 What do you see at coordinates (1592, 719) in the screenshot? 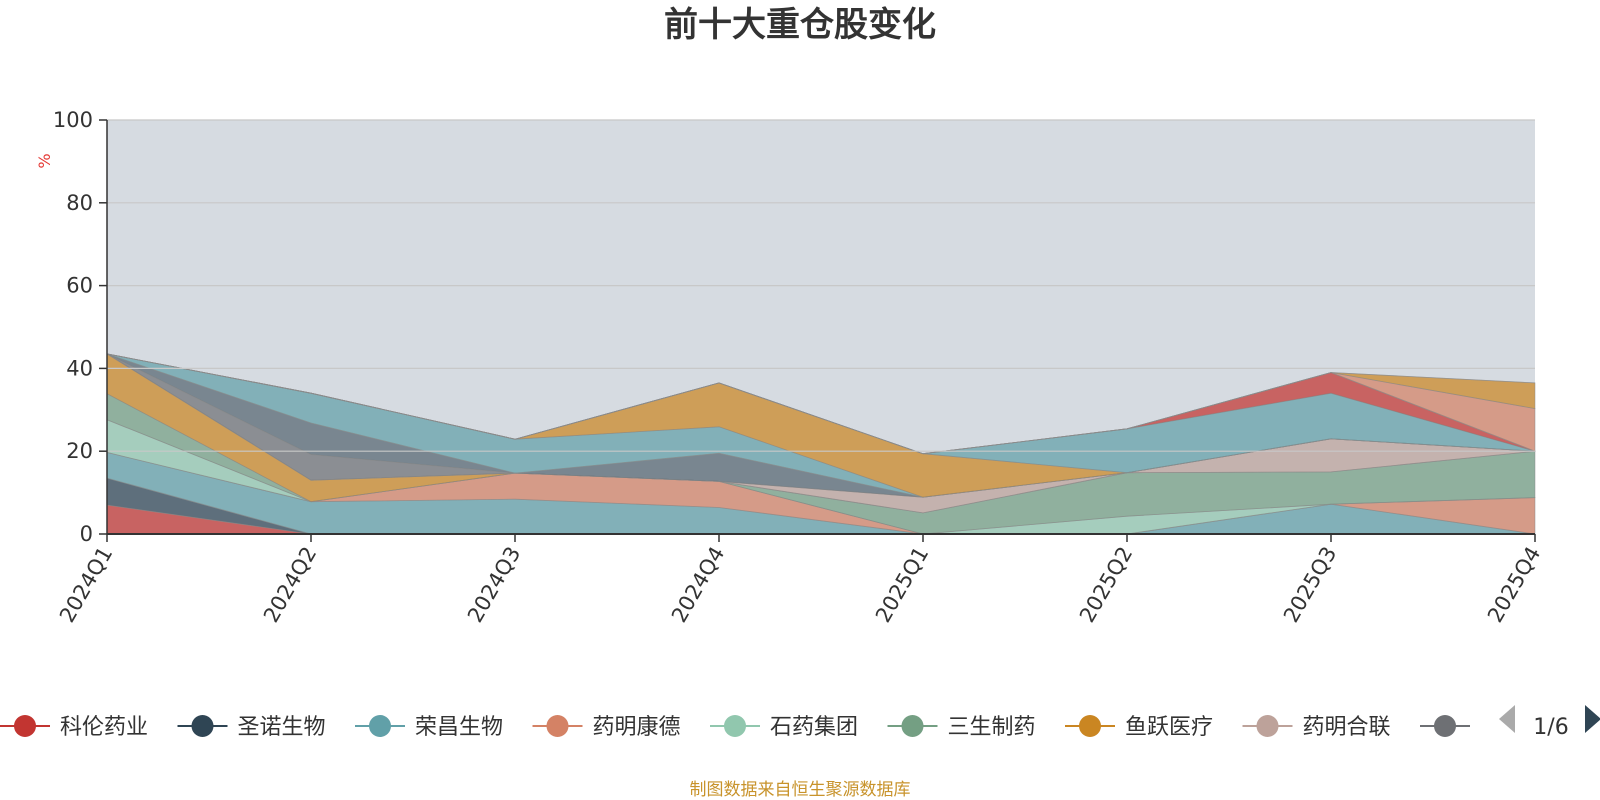
I see `legend-next-page-icon` at bounding box center [1592, 719].